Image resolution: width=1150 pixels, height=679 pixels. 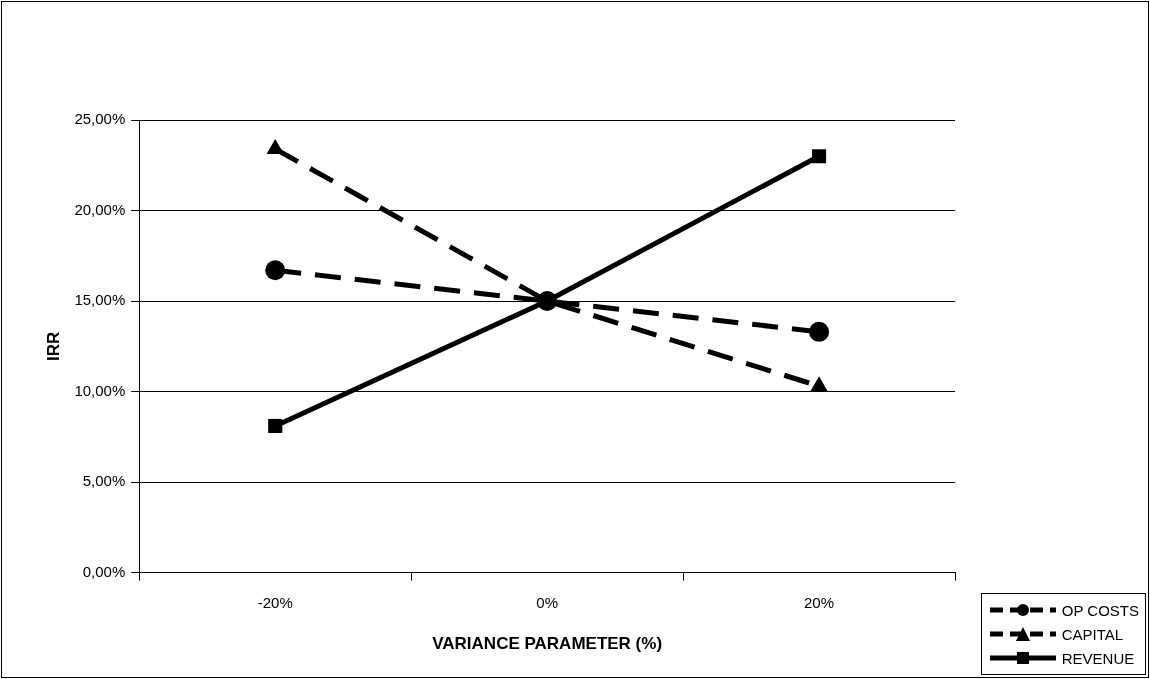 I want to click on x-tick-label: 20%, so click(x=819, y=602).